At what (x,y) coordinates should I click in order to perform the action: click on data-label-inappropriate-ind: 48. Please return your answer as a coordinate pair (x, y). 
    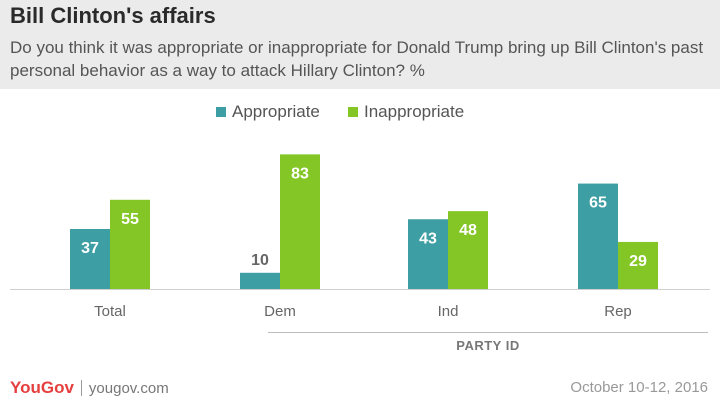
    Looking at the image, I should click on (468, 230).